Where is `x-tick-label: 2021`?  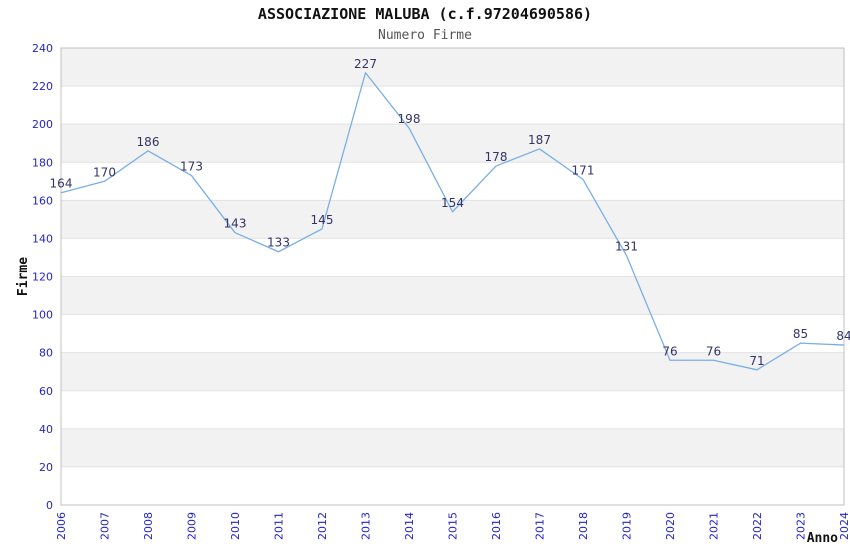
x-tick-label: 2021 is located at coordinates (714, 526).